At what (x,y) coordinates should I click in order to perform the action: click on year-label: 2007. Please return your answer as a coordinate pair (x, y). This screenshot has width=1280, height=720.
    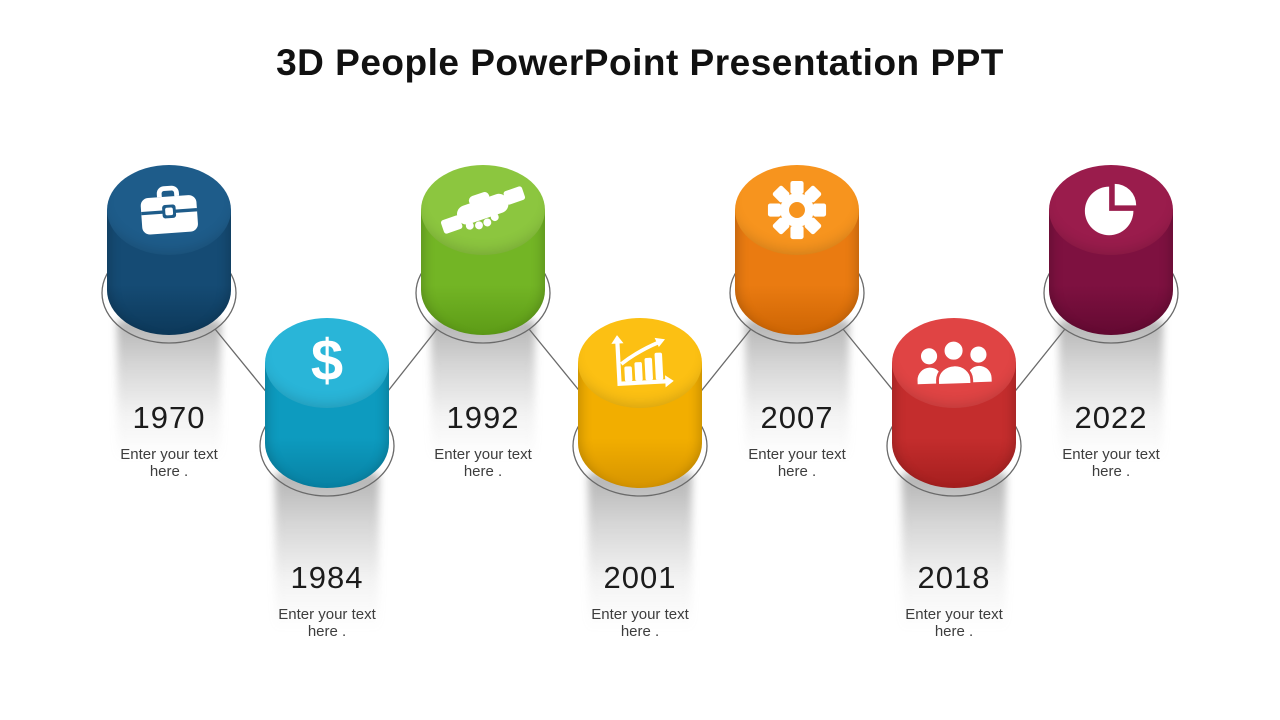
    Looking at the image, I should click on (797, 417).